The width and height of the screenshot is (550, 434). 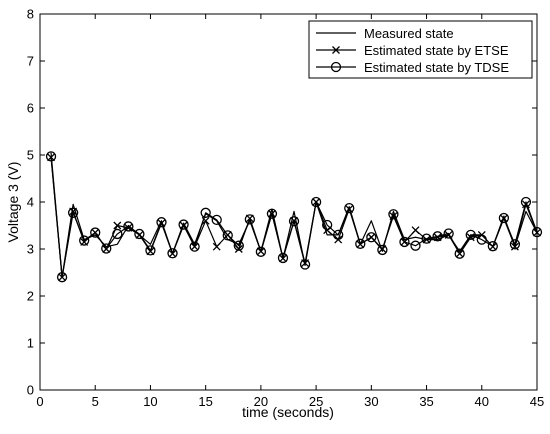 What do you see at coordinates (288, 412) in the screenshot?
I see `x-axis-title: time (seconds)` at bounding box center [288, 412].